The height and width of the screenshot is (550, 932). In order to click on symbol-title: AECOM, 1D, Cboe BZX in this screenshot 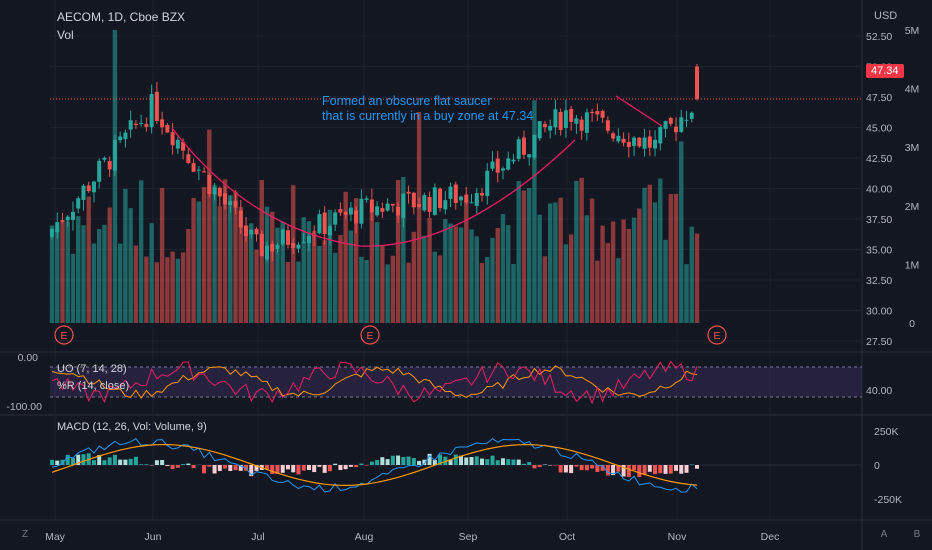, I will do `click(121, 17)`.